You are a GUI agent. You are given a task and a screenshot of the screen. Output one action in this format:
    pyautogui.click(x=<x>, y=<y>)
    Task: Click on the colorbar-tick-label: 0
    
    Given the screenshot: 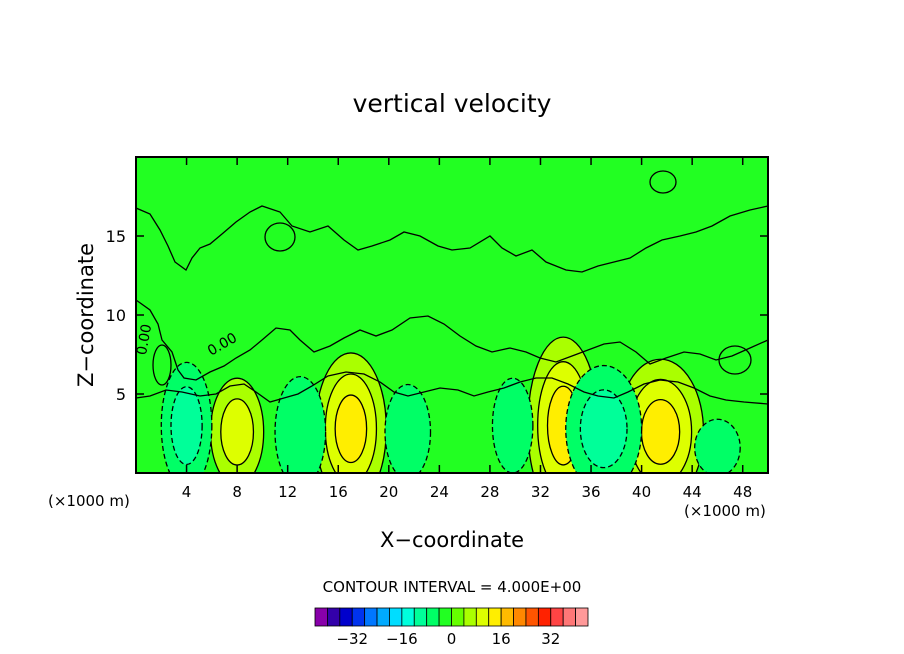 What is the action you would take?
    pyautogui.click(x=452, y=639)
    